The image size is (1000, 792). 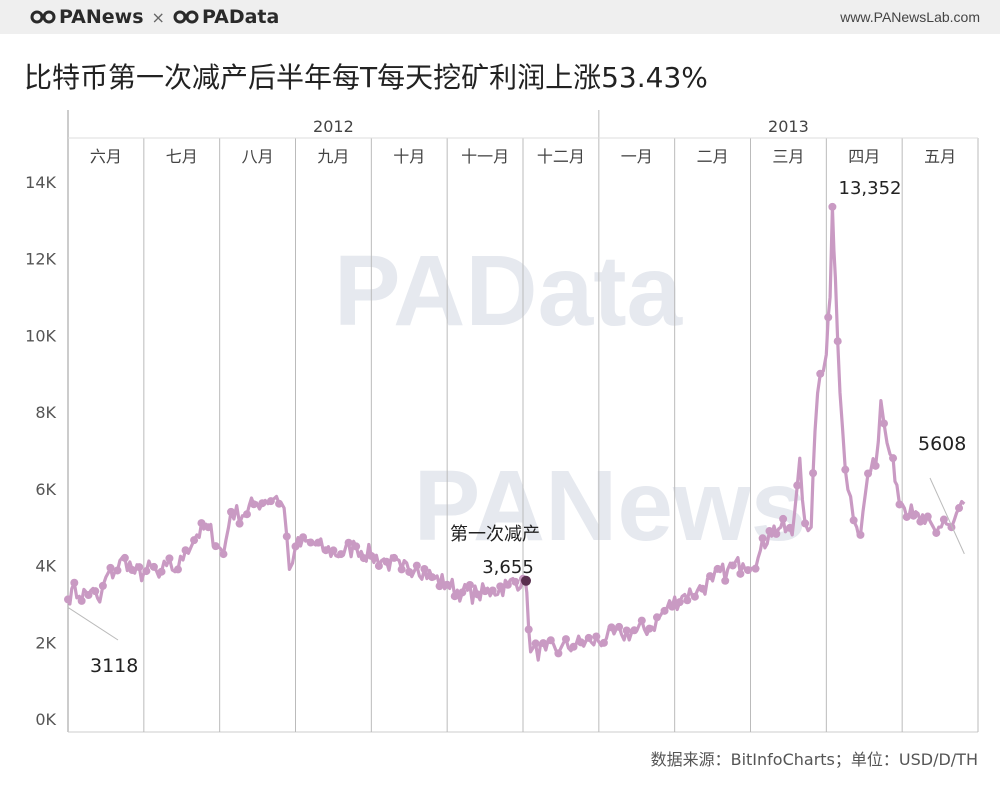 I want to click on brand-logo: PANews × PAData, so click(x=154, y=17).